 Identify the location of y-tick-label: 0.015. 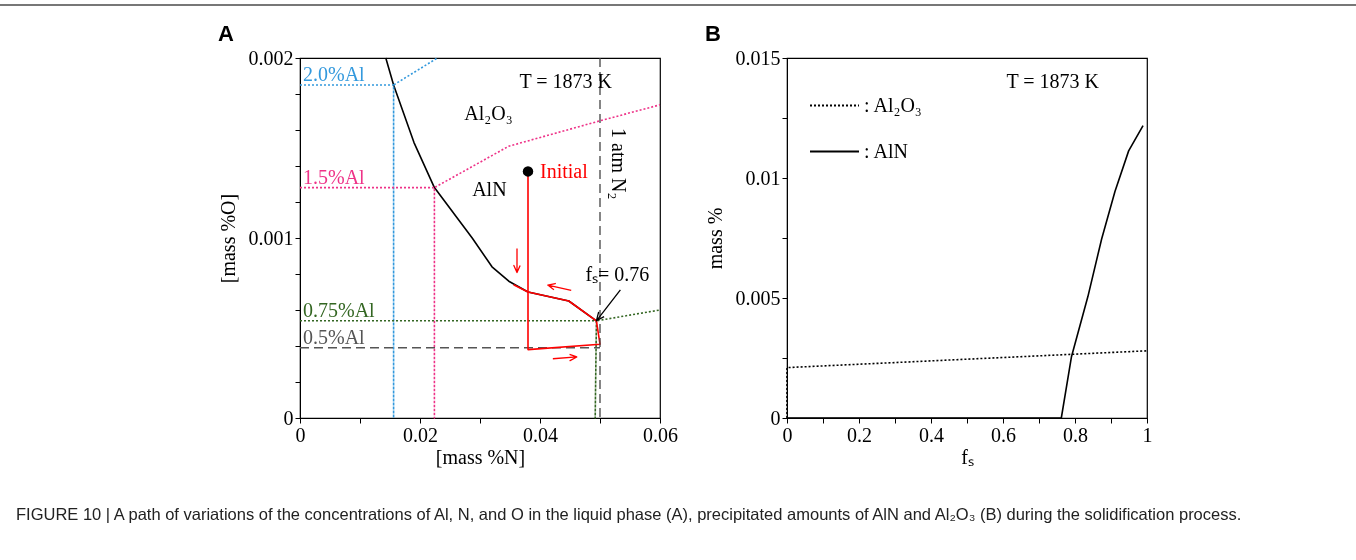
(758, 57).